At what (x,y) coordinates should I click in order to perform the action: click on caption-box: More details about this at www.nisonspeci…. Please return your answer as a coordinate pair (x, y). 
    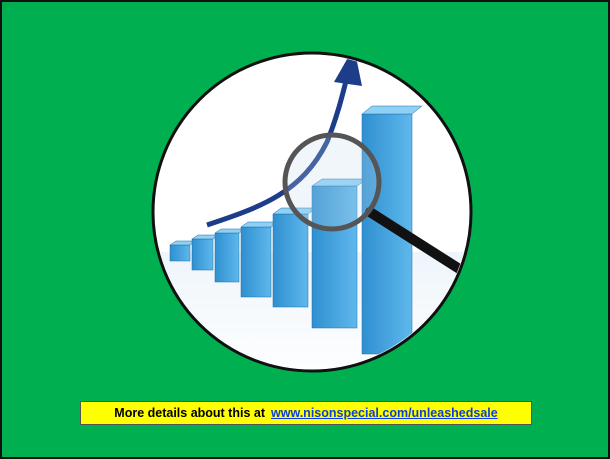
    Looking at the image, I should click on (306, 413).